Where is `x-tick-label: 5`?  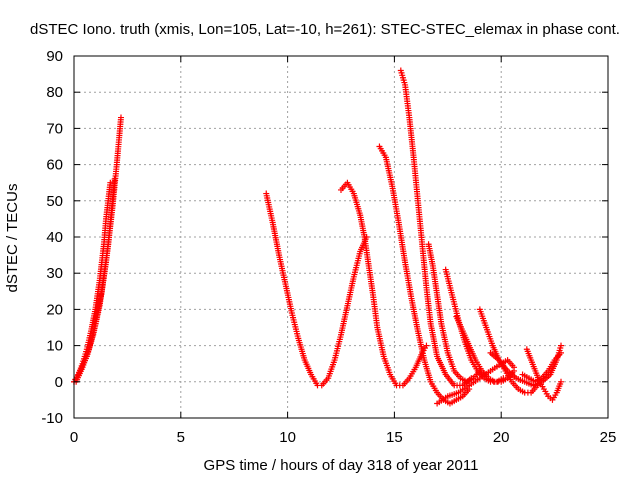 x-tick-label: 5 is located at coordinates (181, 437).